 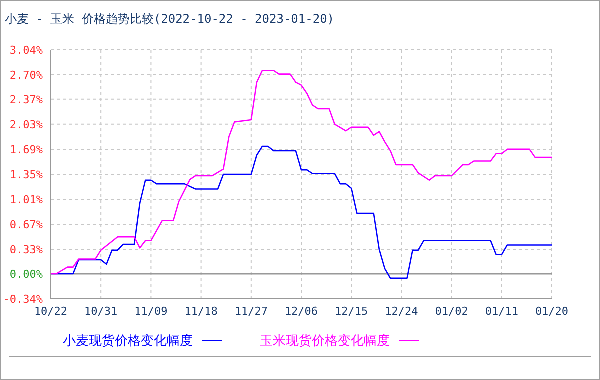 I want to click on x-tick-label: 01/20, so click(x=552, y=311).